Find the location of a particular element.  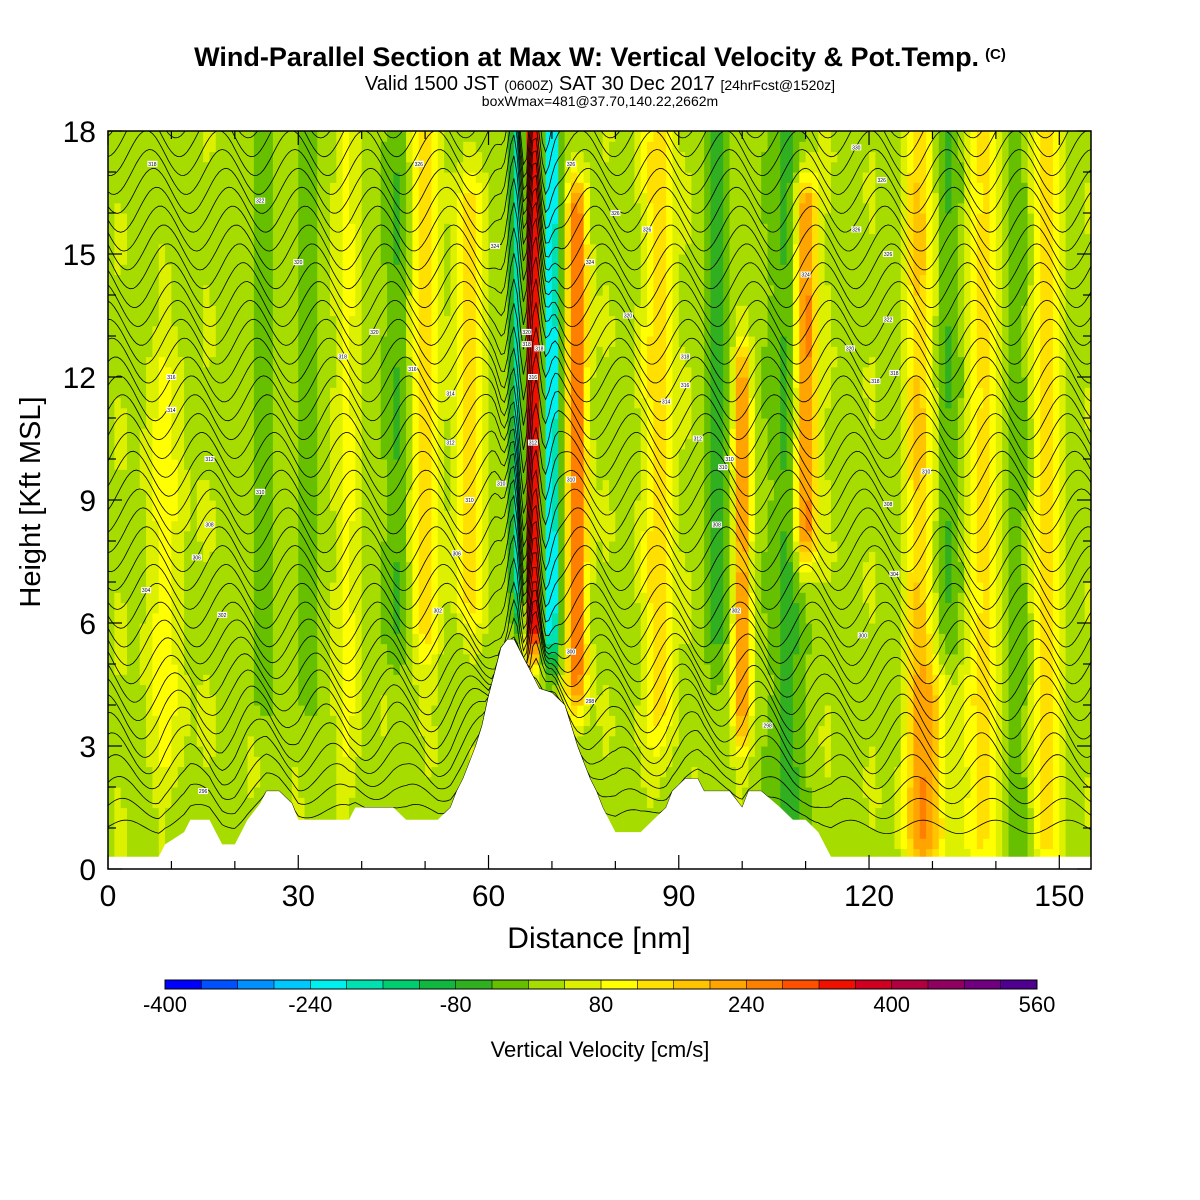

contour-label: 300 is located at coordinates (571, 652).